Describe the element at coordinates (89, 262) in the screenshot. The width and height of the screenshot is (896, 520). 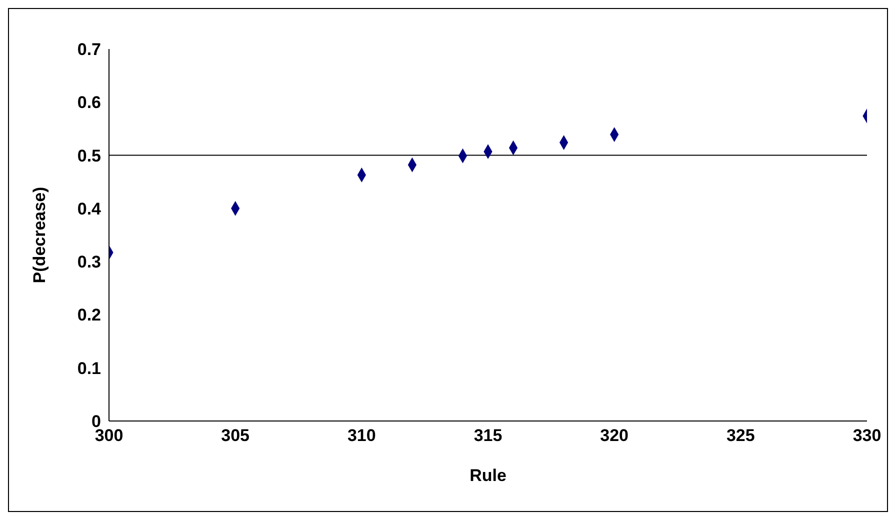
I see `y-tick-label: 0.3` at that location.